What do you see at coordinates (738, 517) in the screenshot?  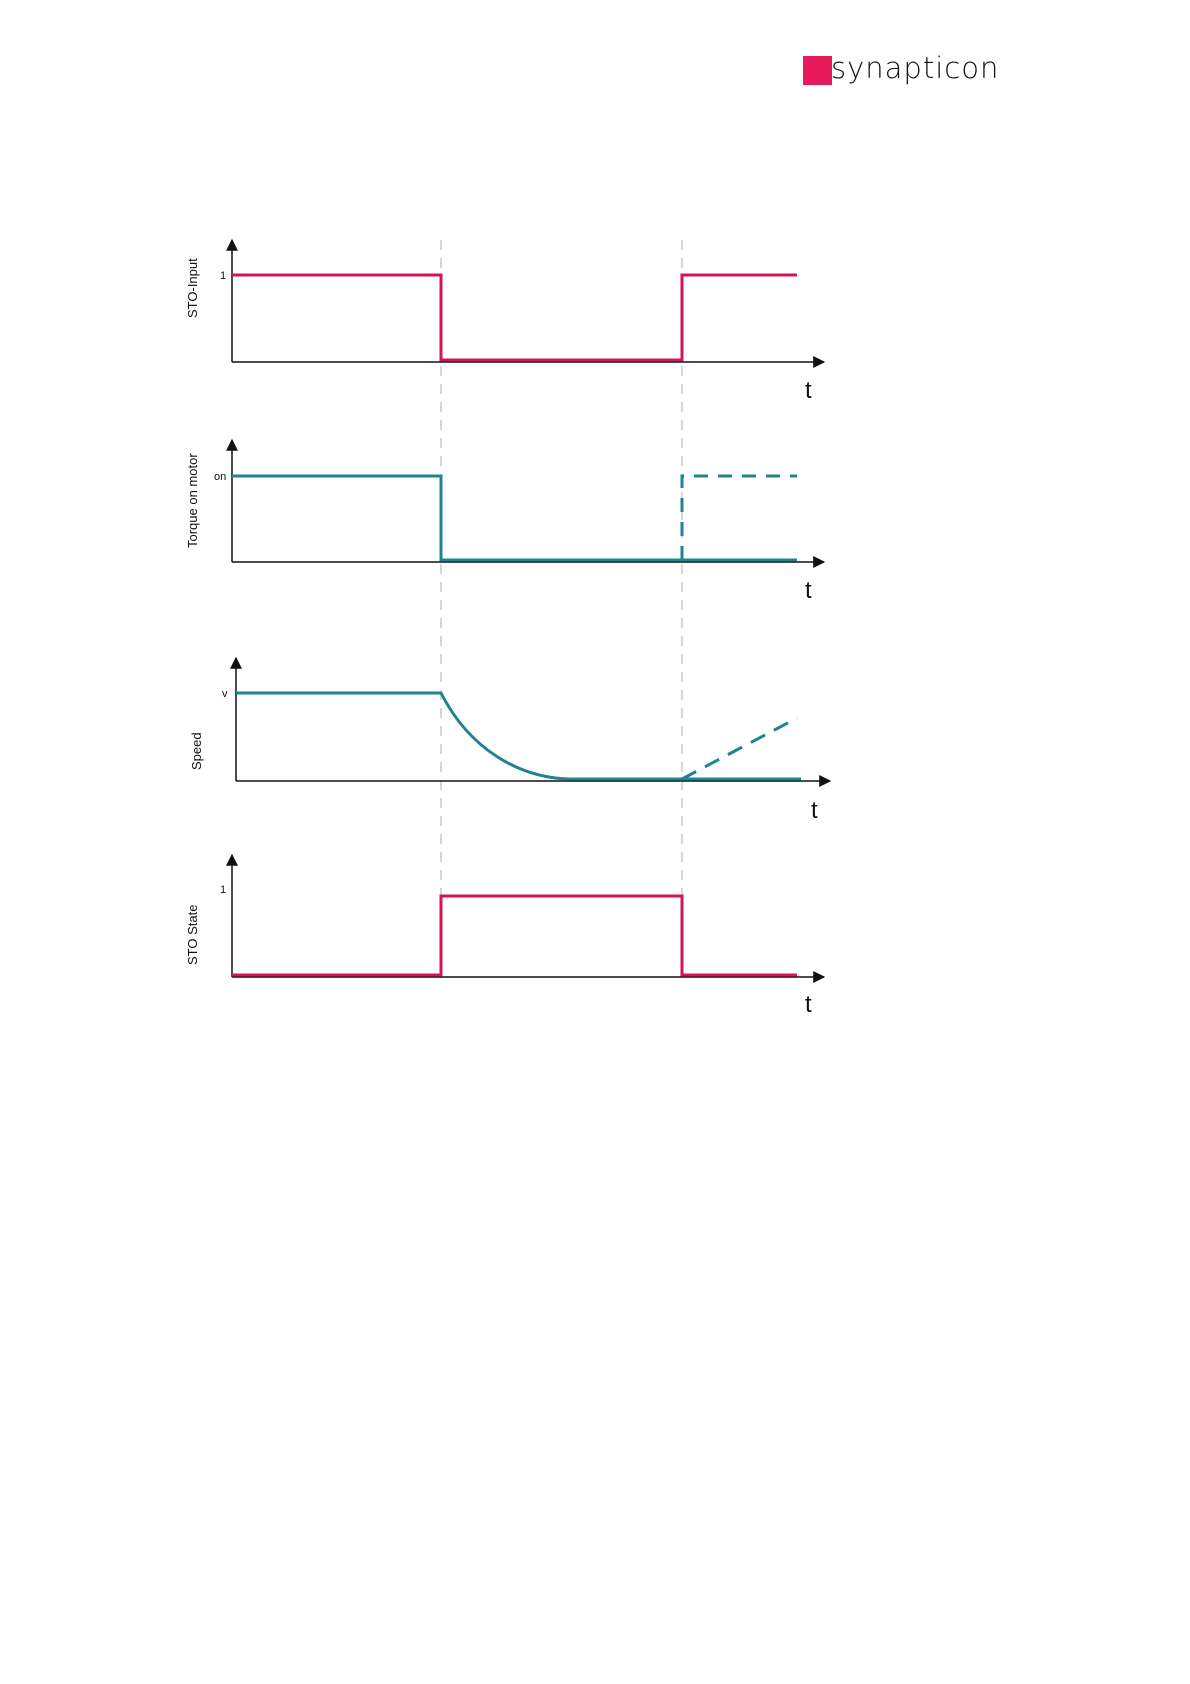 I see `torque-restart-dashed` at bounding box center [738, 517].